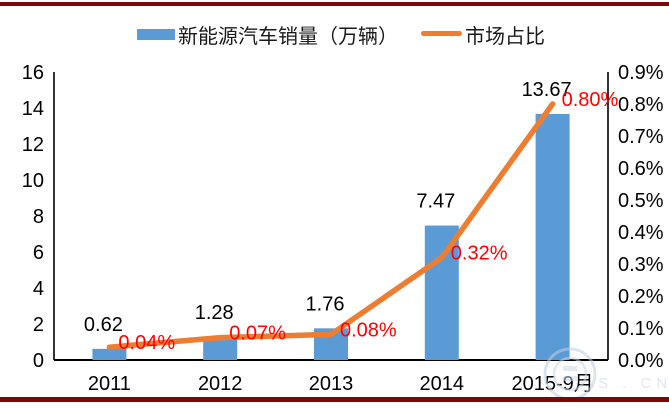 The height and width of the screenshot is (409, 669). Describe the element at coordinates (38, 361) in the screenshot. I see `left-axis-tick-label: 0` at that location.